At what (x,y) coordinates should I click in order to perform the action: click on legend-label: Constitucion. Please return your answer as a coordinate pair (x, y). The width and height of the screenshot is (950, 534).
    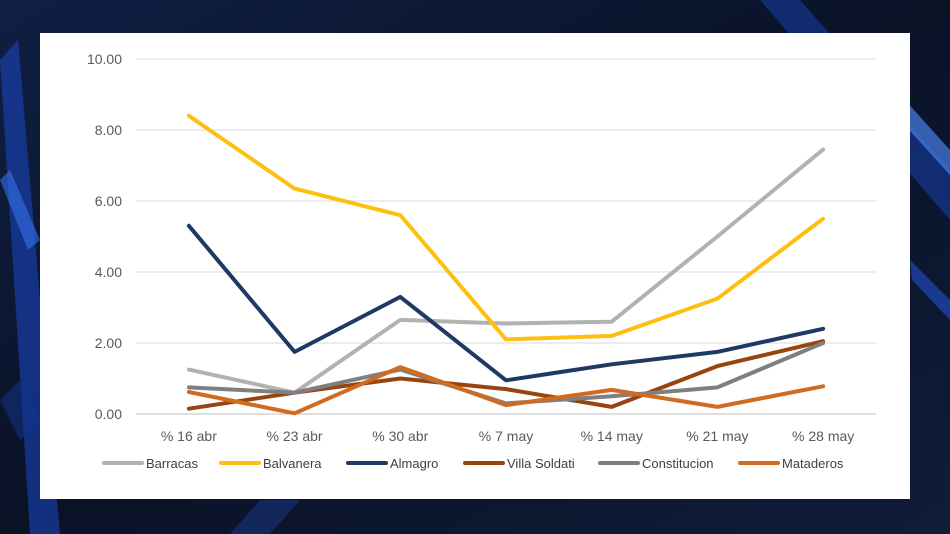
    Looking at the image, I should click on (678, 463).